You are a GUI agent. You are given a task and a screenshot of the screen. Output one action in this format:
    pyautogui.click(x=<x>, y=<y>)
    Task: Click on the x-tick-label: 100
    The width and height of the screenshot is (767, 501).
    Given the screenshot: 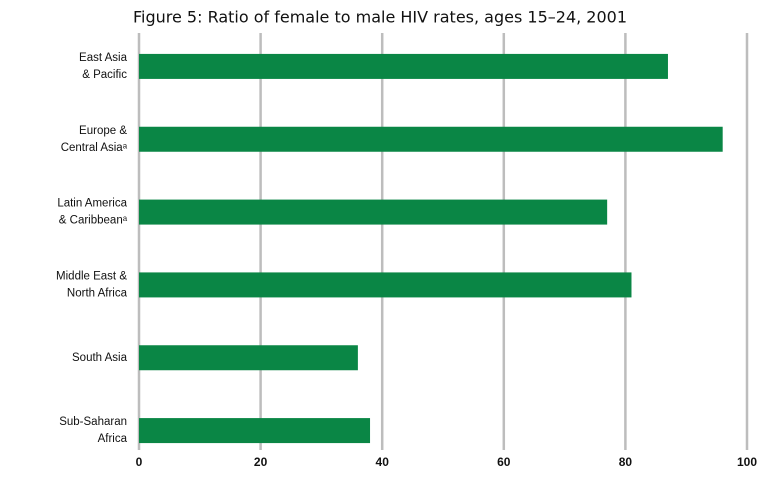 What is the action you would take?
    pyautogui.click(x=747, y=462)
    